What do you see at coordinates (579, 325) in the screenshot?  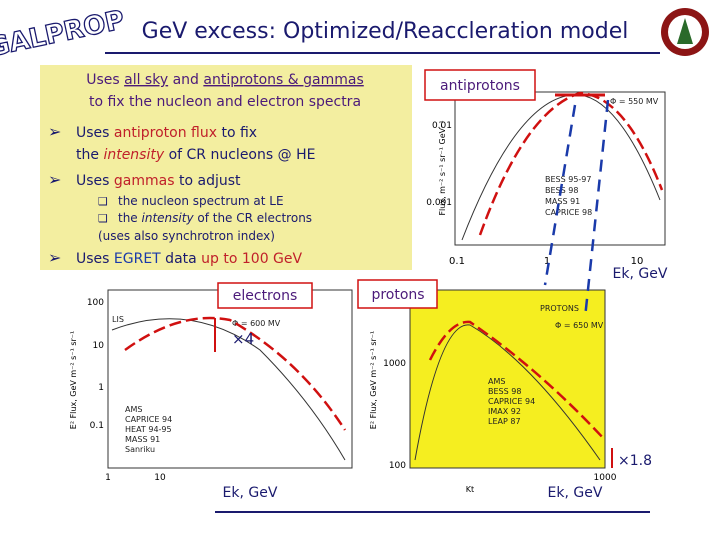 I see `phi: Φ = 650 MV` at bounding box center [579, 325].